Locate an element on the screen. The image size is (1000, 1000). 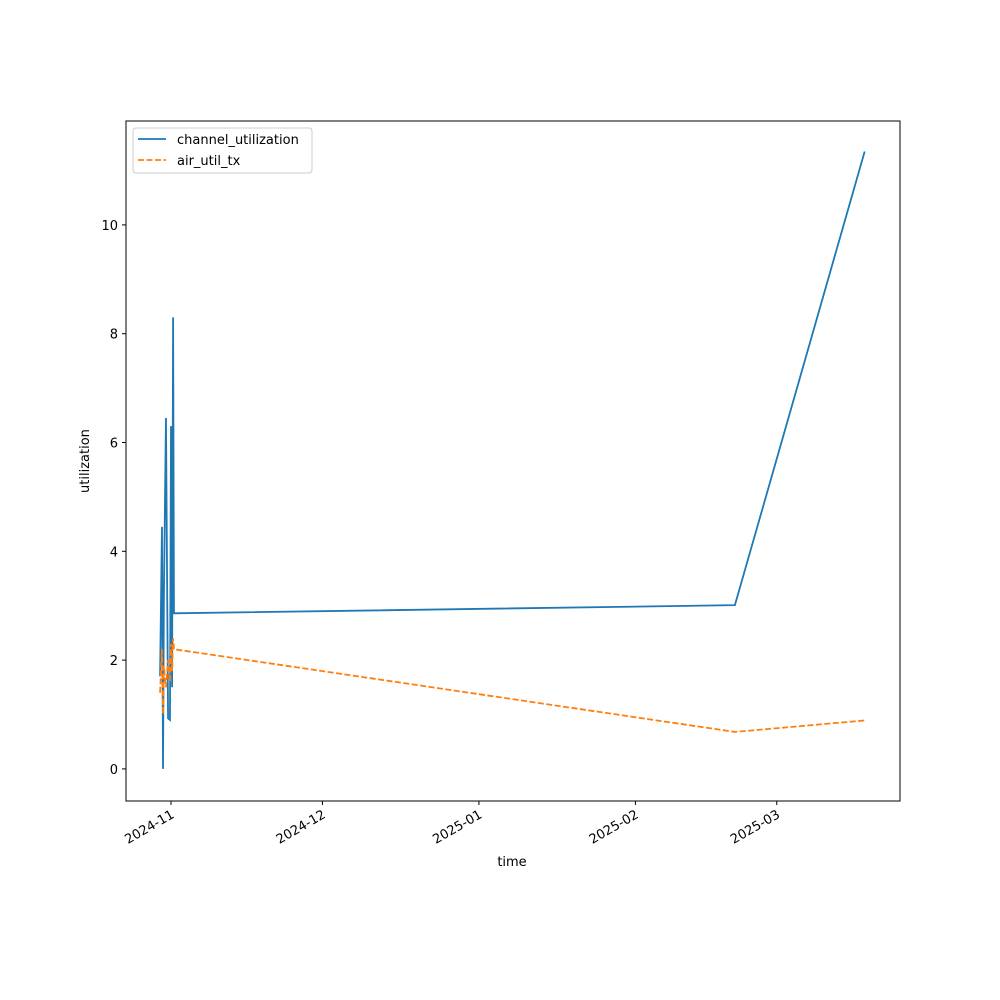
legend-box is located at coordinates (222, 150).